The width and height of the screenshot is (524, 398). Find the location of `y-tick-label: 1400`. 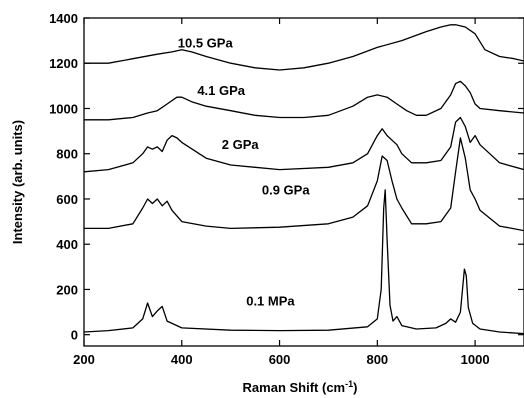

y-tick-label: 1400 is located at coordinates (63, 18).